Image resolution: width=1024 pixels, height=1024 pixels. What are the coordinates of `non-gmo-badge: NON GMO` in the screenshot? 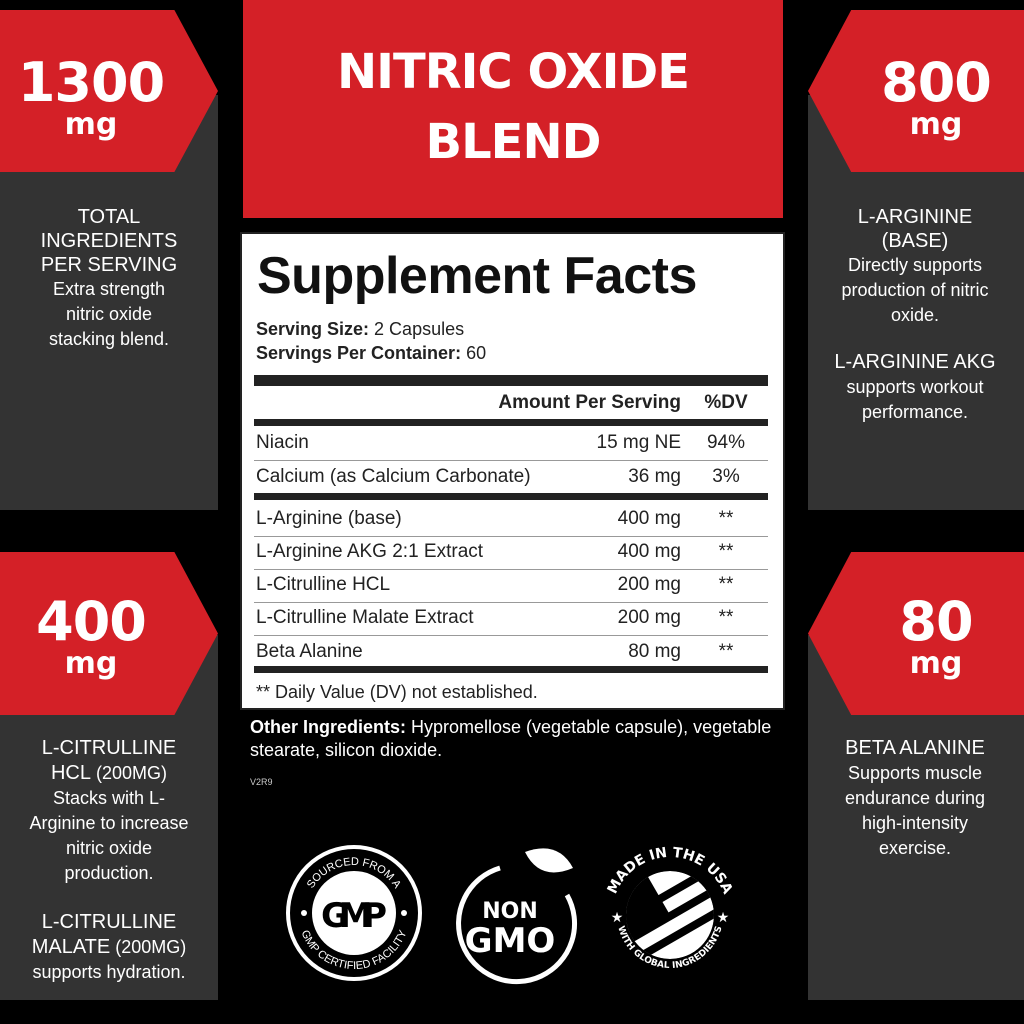 It's located at (517, 916).